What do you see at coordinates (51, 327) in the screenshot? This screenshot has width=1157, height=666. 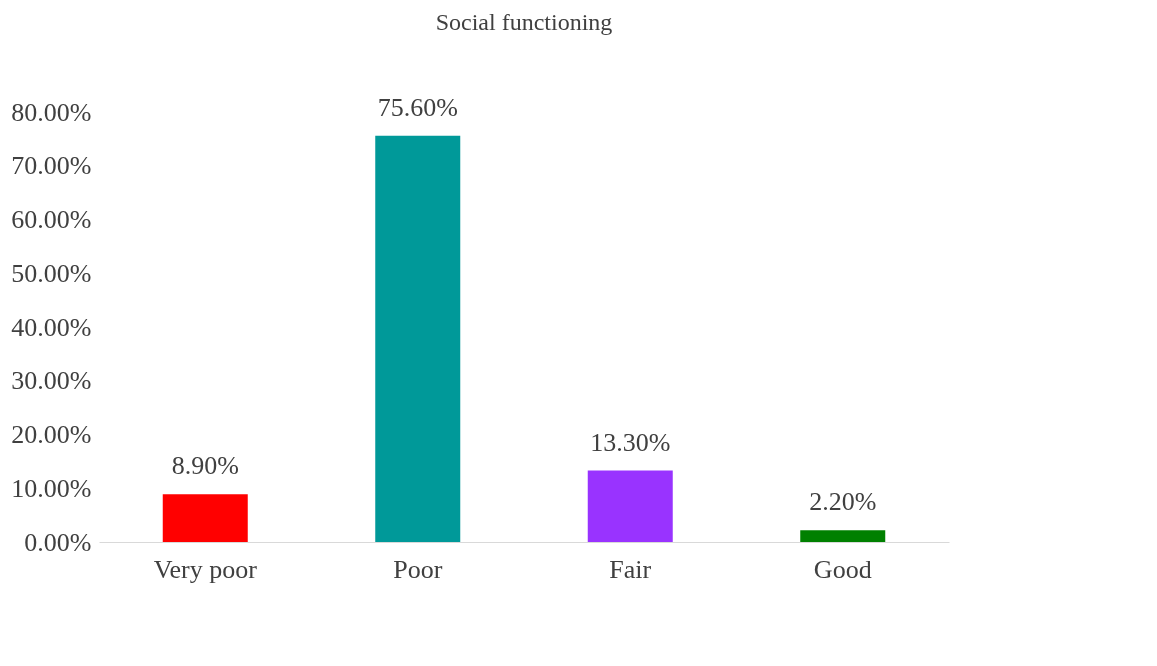 I see `y-tick-label: 40.00%` at bounding box center [51, 327].